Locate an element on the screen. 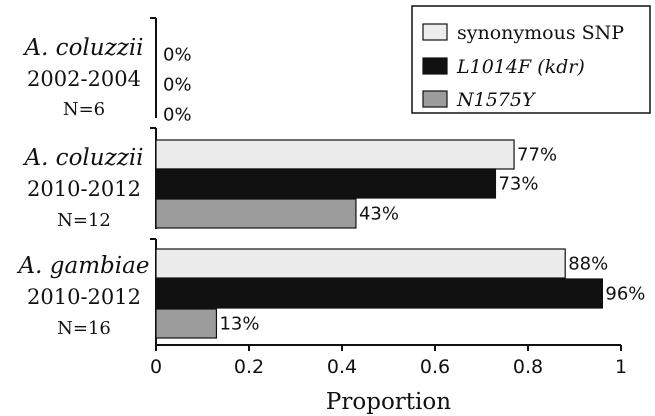 This screenshot has height=416, width=655. x-tick-label: 0.6 is located at coordinates (435, 367).